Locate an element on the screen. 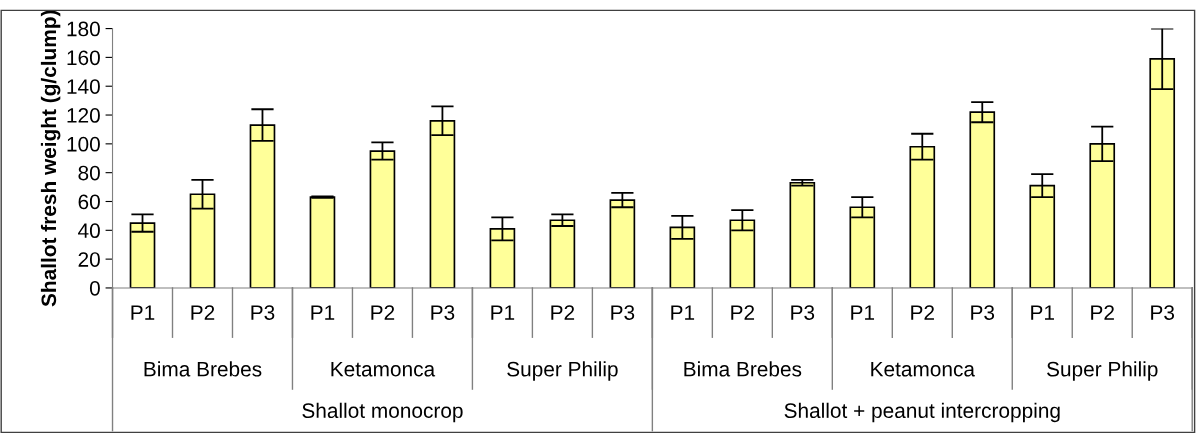 This screenshot has height=433, width=1197. y-tick-label: 120 is located at coordinates (83, 115).